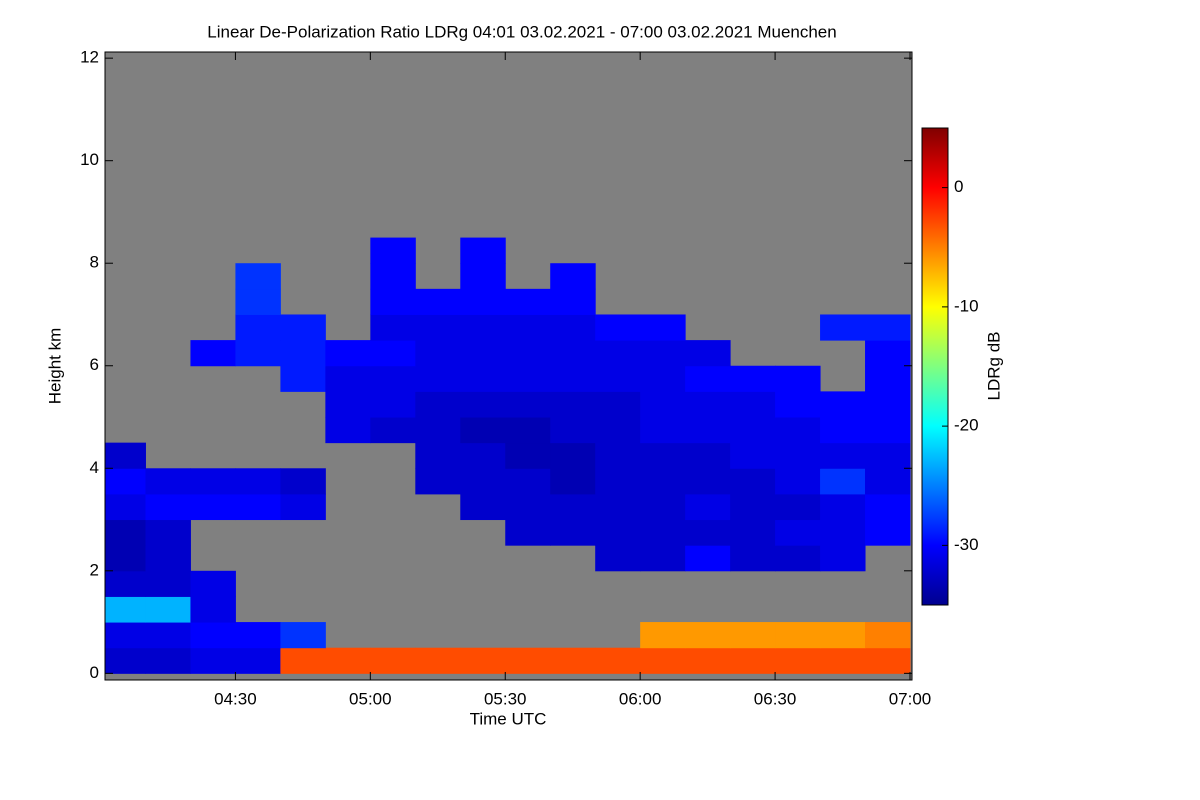 The image size is (1200, 800). What do you see at coordinates (94, 672) in the screenshot?
I see `y-tick-label: 0` at bounding box center [94, 672].